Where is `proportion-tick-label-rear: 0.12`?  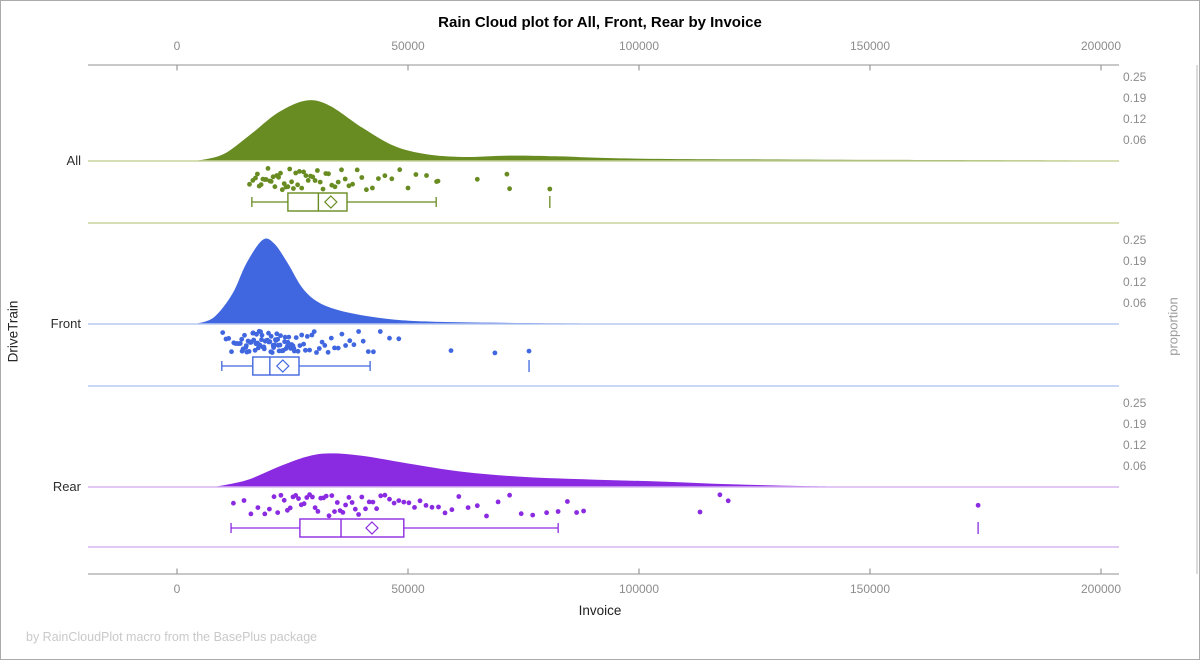 proportion-tick-label-rear: 0.12 is located at coordinates (1135, 445).